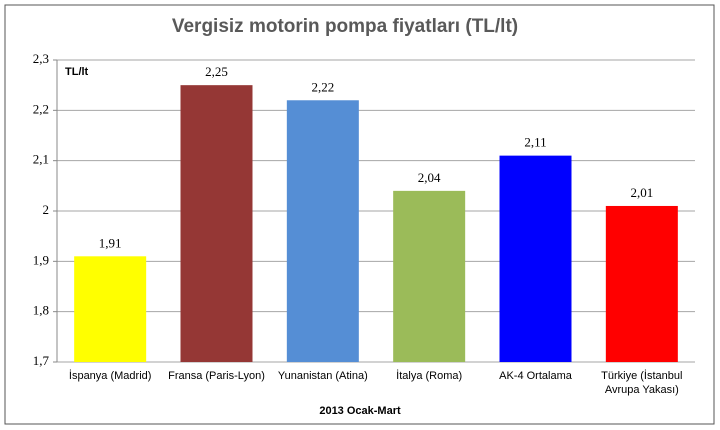 The height and width of the screenshot is (430, 720). I want to click on x-axis-label: 2013 Ocak-Mart, so click(360, 411).